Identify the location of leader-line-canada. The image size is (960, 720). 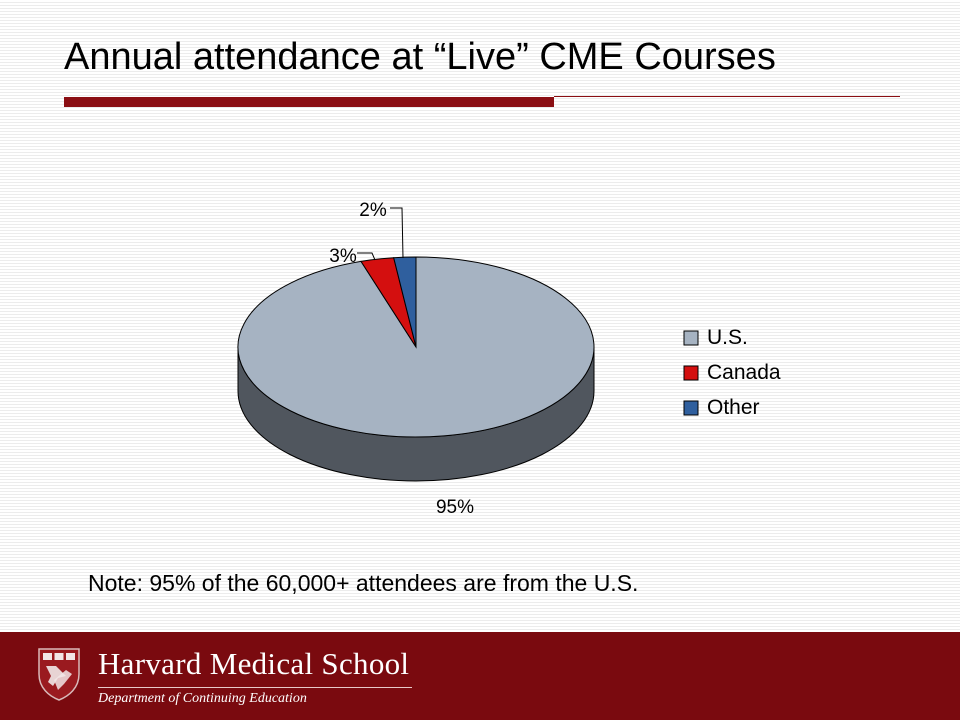
(366, 256).